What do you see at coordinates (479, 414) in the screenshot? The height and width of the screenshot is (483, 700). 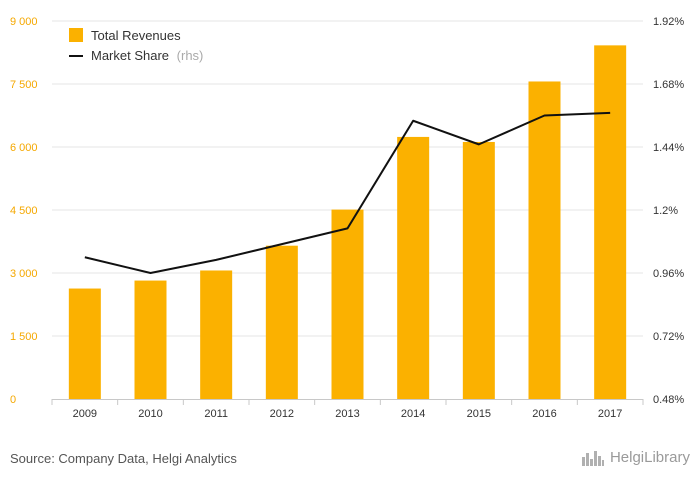 I see `x-tick-label: 2015` at bounding box center [479, 414].